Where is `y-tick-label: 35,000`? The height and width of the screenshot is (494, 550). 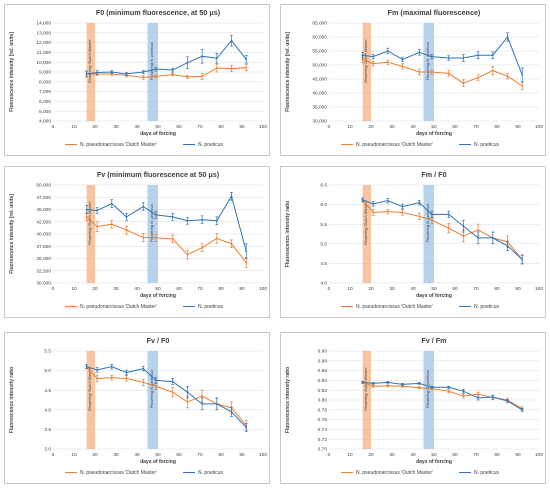
y-tick-label: 35,000 is located at coordinates (43, 259).